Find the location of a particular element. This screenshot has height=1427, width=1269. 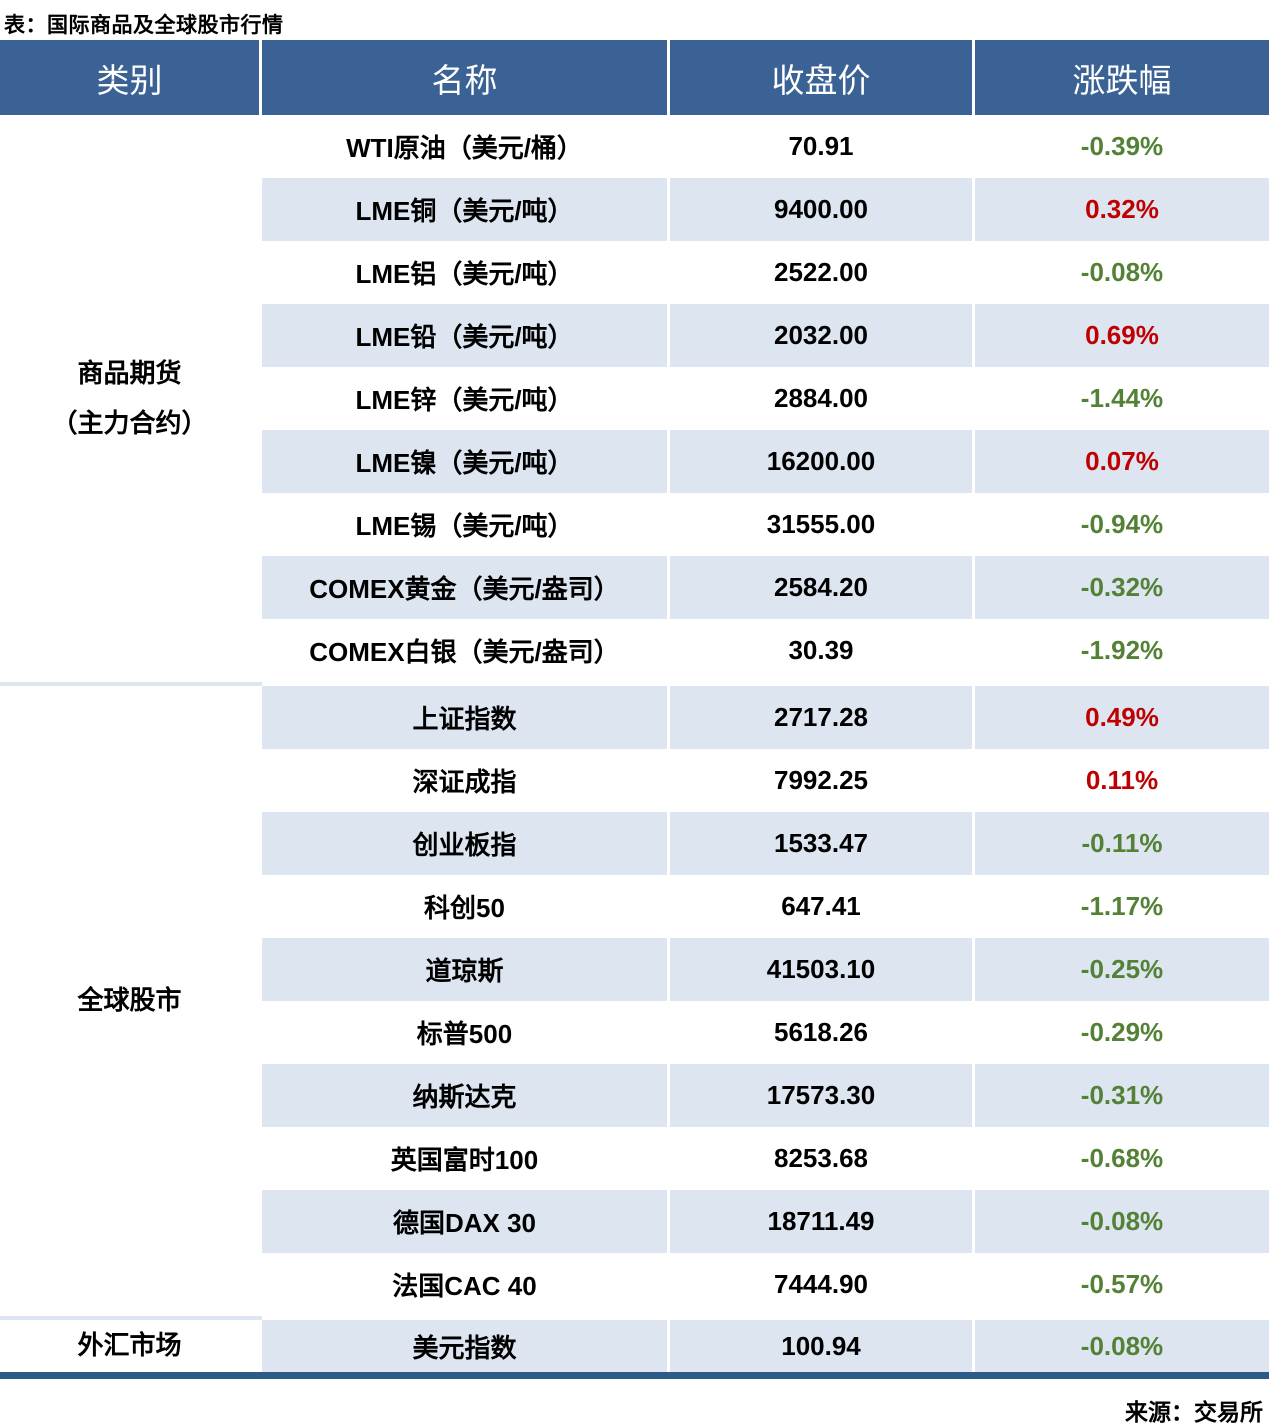

change-percent: -0.11% is located at coordinates (1122, 843).